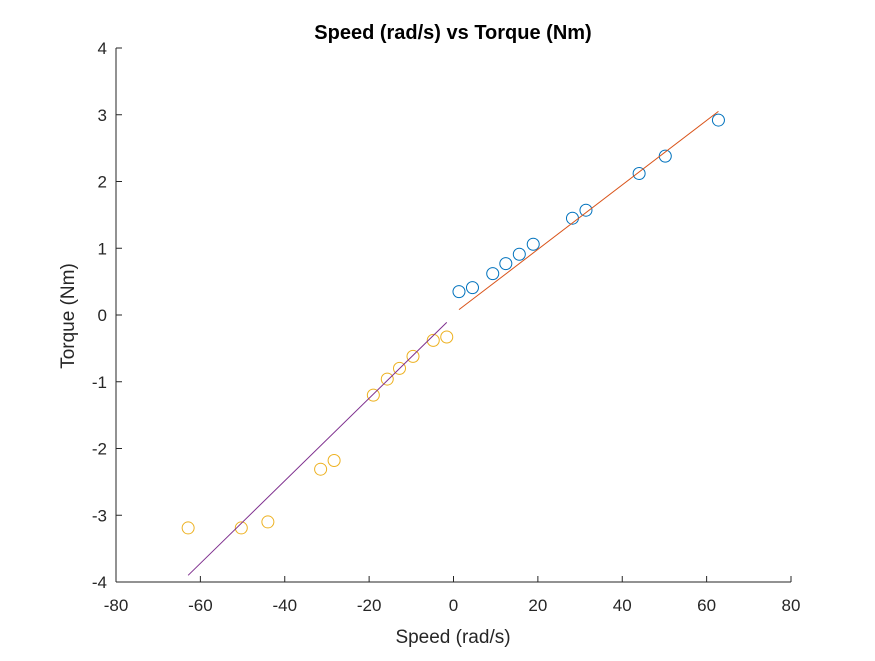  Describe the element at coordinates (317, 432) in the screenshot. I see `scatter-series` at that location.